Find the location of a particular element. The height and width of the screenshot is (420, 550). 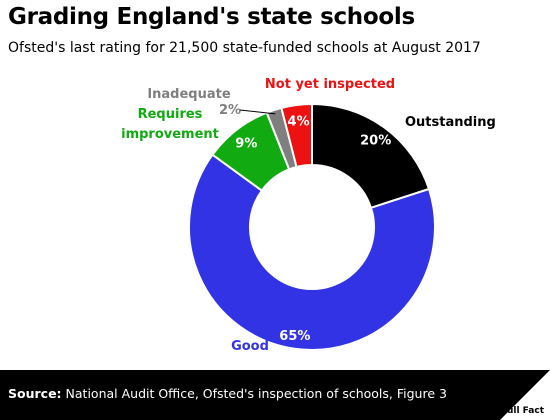

category-label-outstanding: Outstanding is located at coordinates (450, 122).